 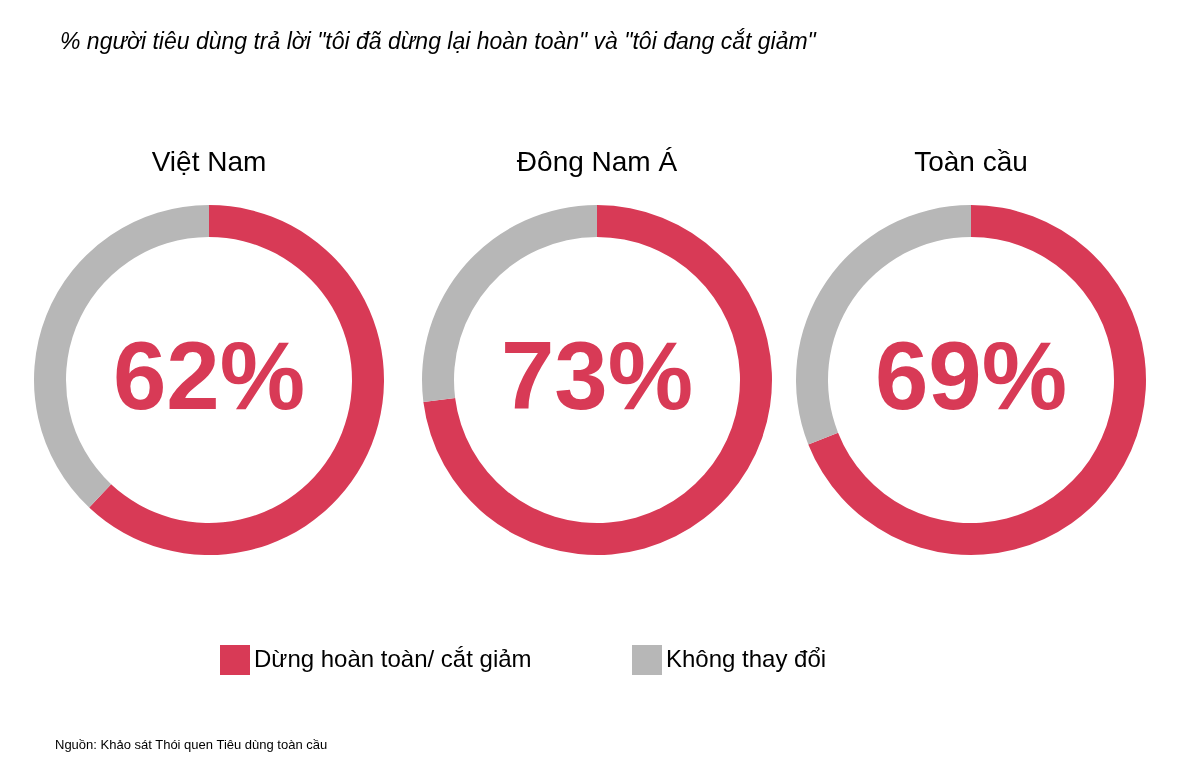 I want to click on legend-label: Dừng hoàn toàn/ cắt giảm, so click(x=393, y=658).